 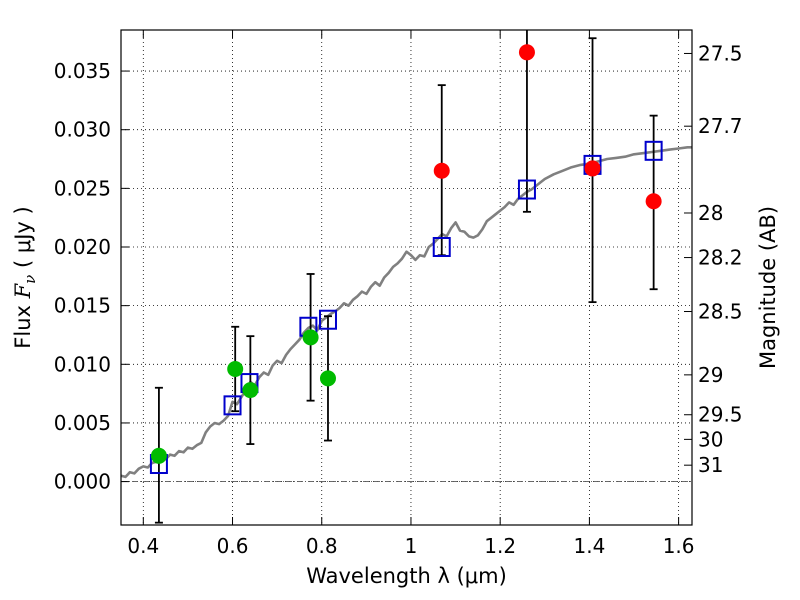 I want to click on x-tick-label: 1.4, so click(x=589, y=546).